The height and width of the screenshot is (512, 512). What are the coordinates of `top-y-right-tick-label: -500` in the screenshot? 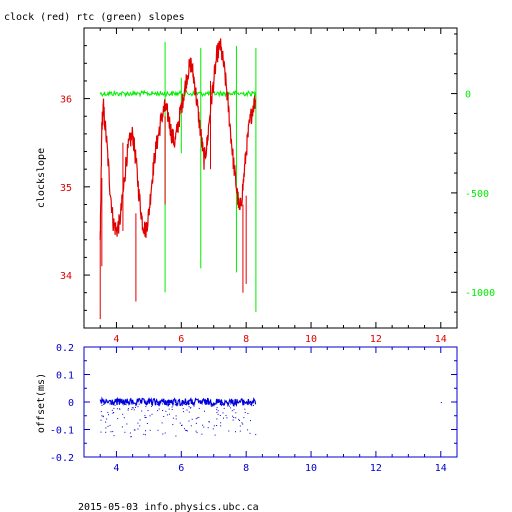 It's located at (477, 194).